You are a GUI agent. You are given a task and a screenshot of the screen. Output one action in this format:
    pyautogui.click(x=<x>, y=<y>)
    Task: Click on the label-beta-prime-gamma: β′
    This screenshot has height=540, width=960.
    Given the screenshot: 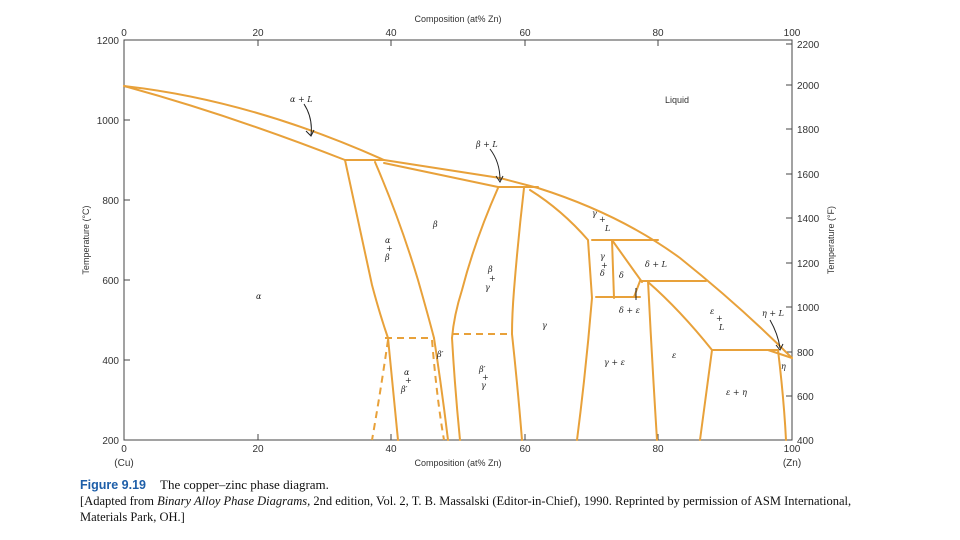 What is the action you would take?
    pyautogui.click(x=482, y=369)
    